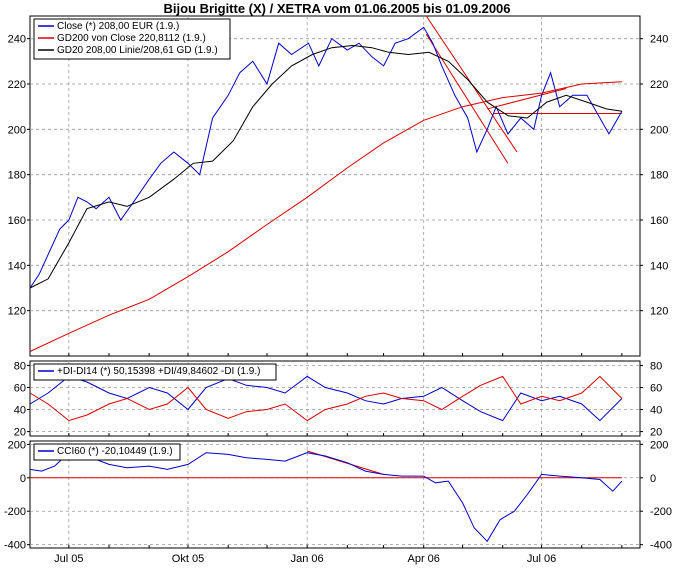 The image size is (674, 568). I want to click on y-tick-label-right: 120, so click(659, 312).